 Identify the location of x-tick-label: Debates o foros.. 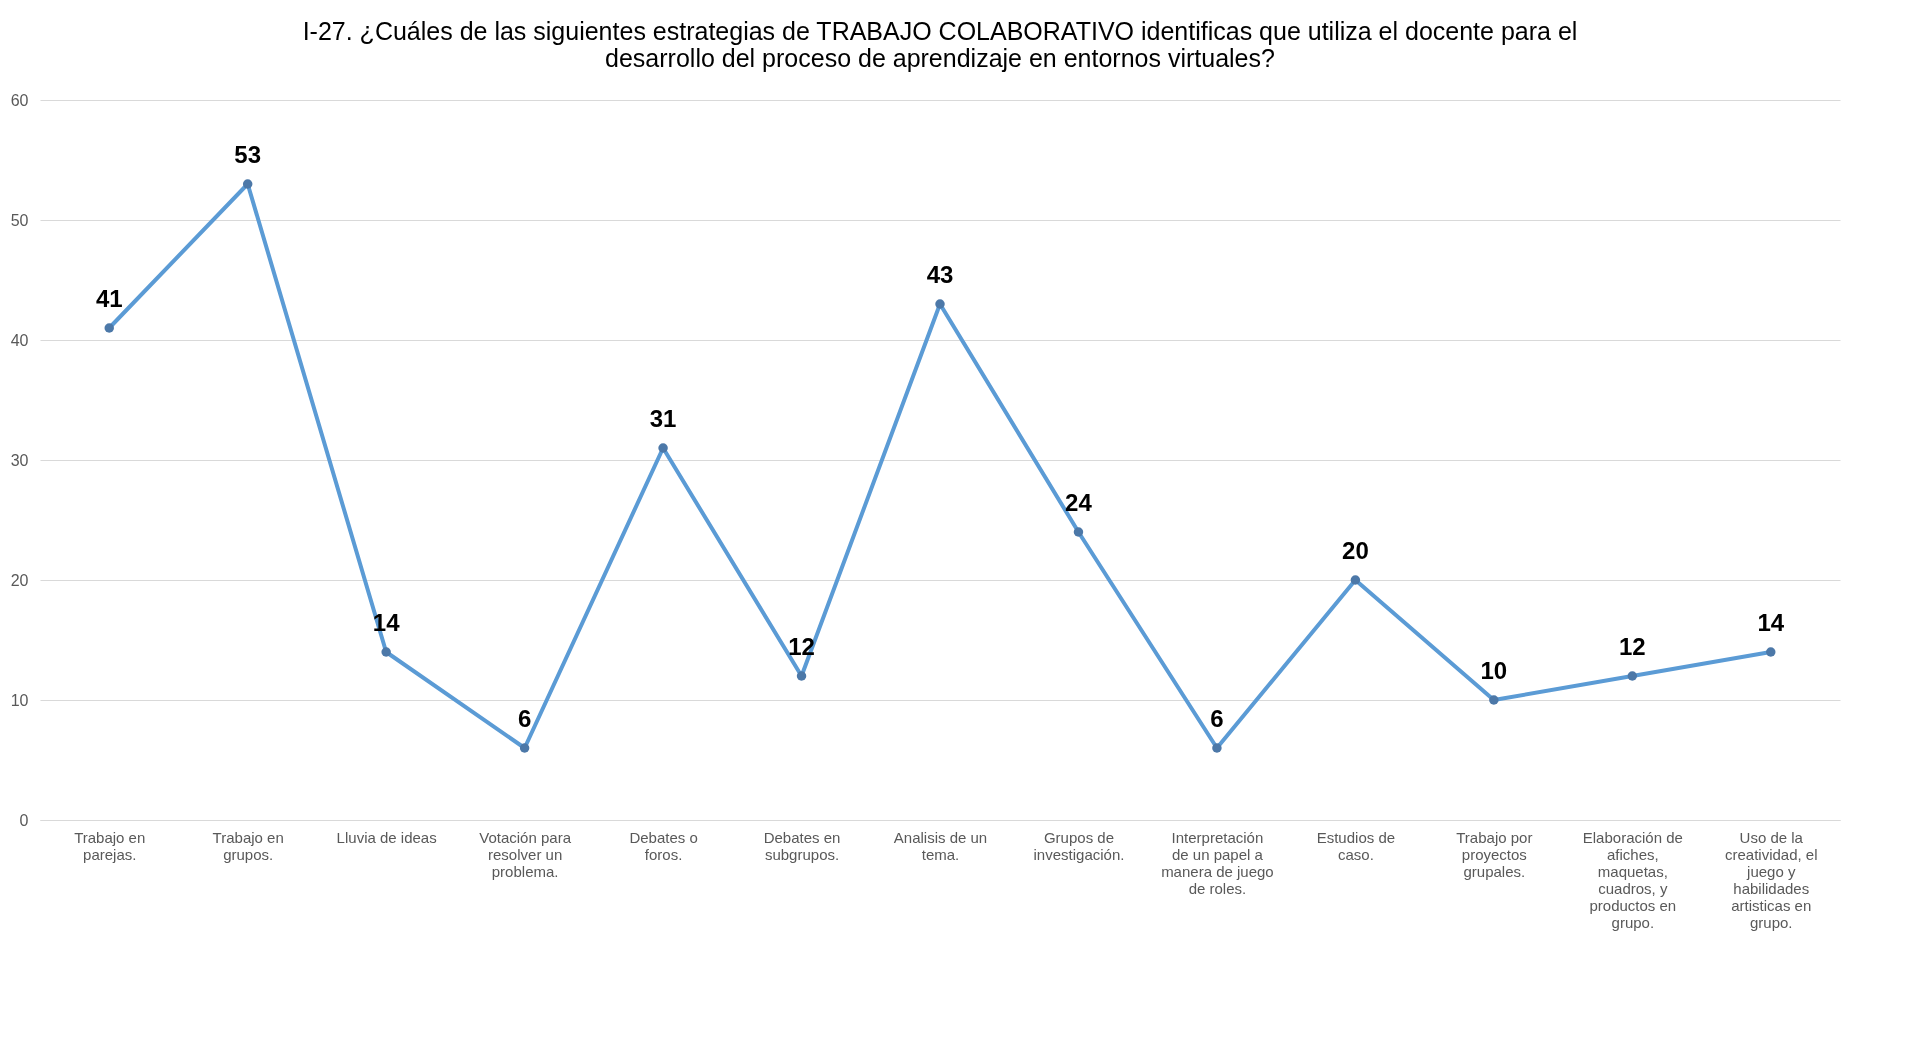
(663, 845).